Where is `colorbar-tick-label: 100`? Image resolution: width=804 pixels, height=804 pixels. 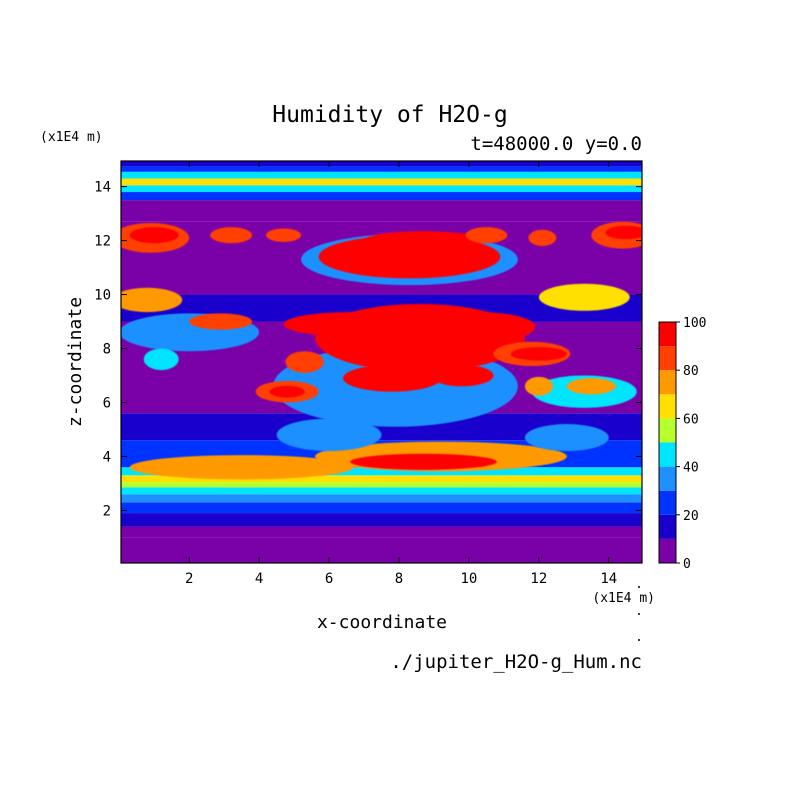
colorbar-tick-label: 100 is located at coordinates (694, 323).